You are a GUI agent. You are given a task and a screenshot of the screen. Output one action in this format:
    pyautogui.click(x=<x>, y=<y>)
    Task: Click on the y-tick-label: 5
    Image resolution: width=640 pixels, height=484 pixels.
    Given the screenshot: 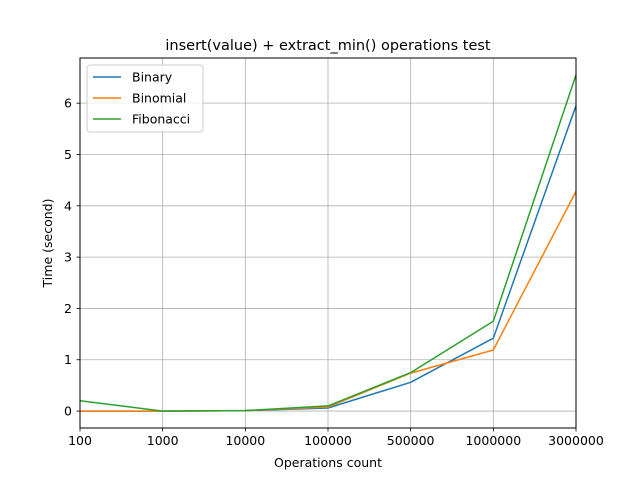 What is the action you would take?
    pyautogui.click(x=68, y=154)
    